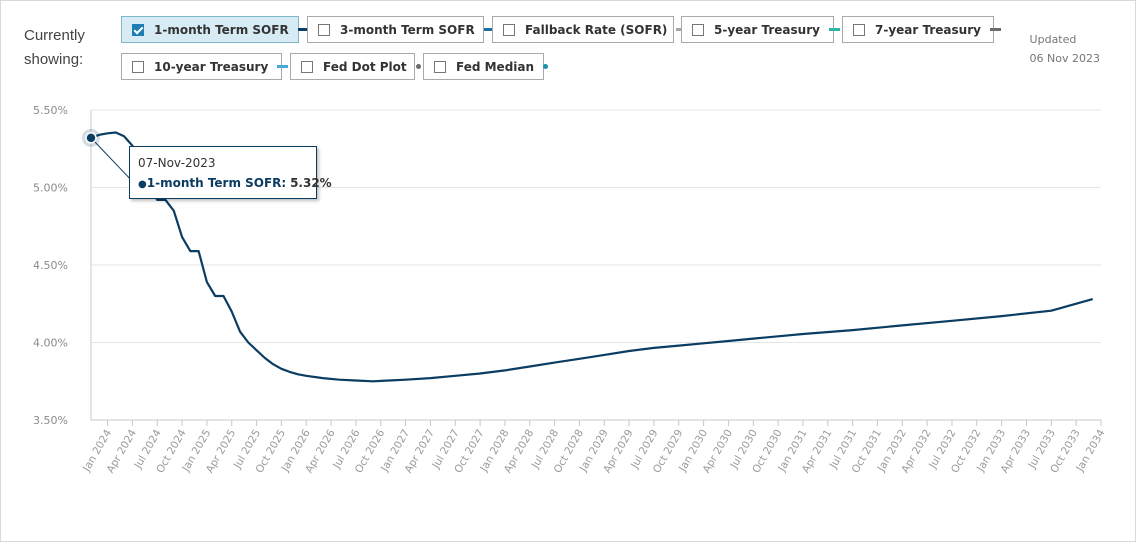 This screenshot has width=1136, height=542. I want to click on toggle-fed-dot-plot: Fed Dot Plot, so click(355, 66).